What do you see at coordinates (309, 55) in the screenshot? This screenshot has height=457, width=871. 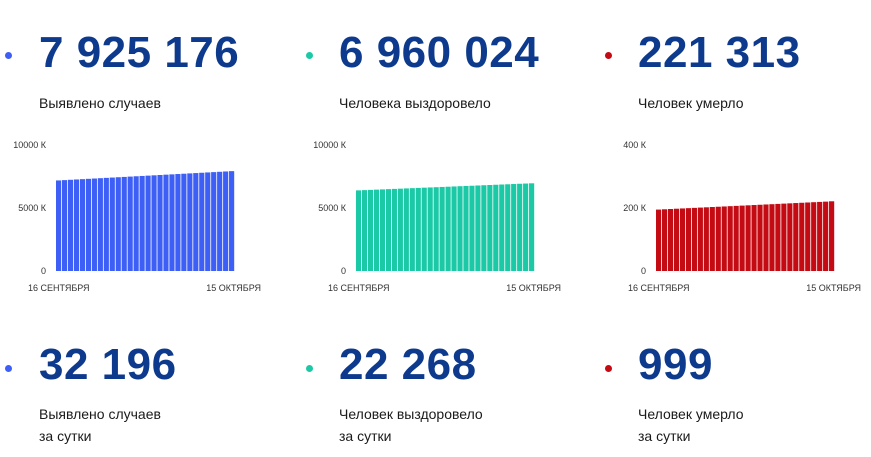 I see `recovered-dot` at bounding box center [309, 55].